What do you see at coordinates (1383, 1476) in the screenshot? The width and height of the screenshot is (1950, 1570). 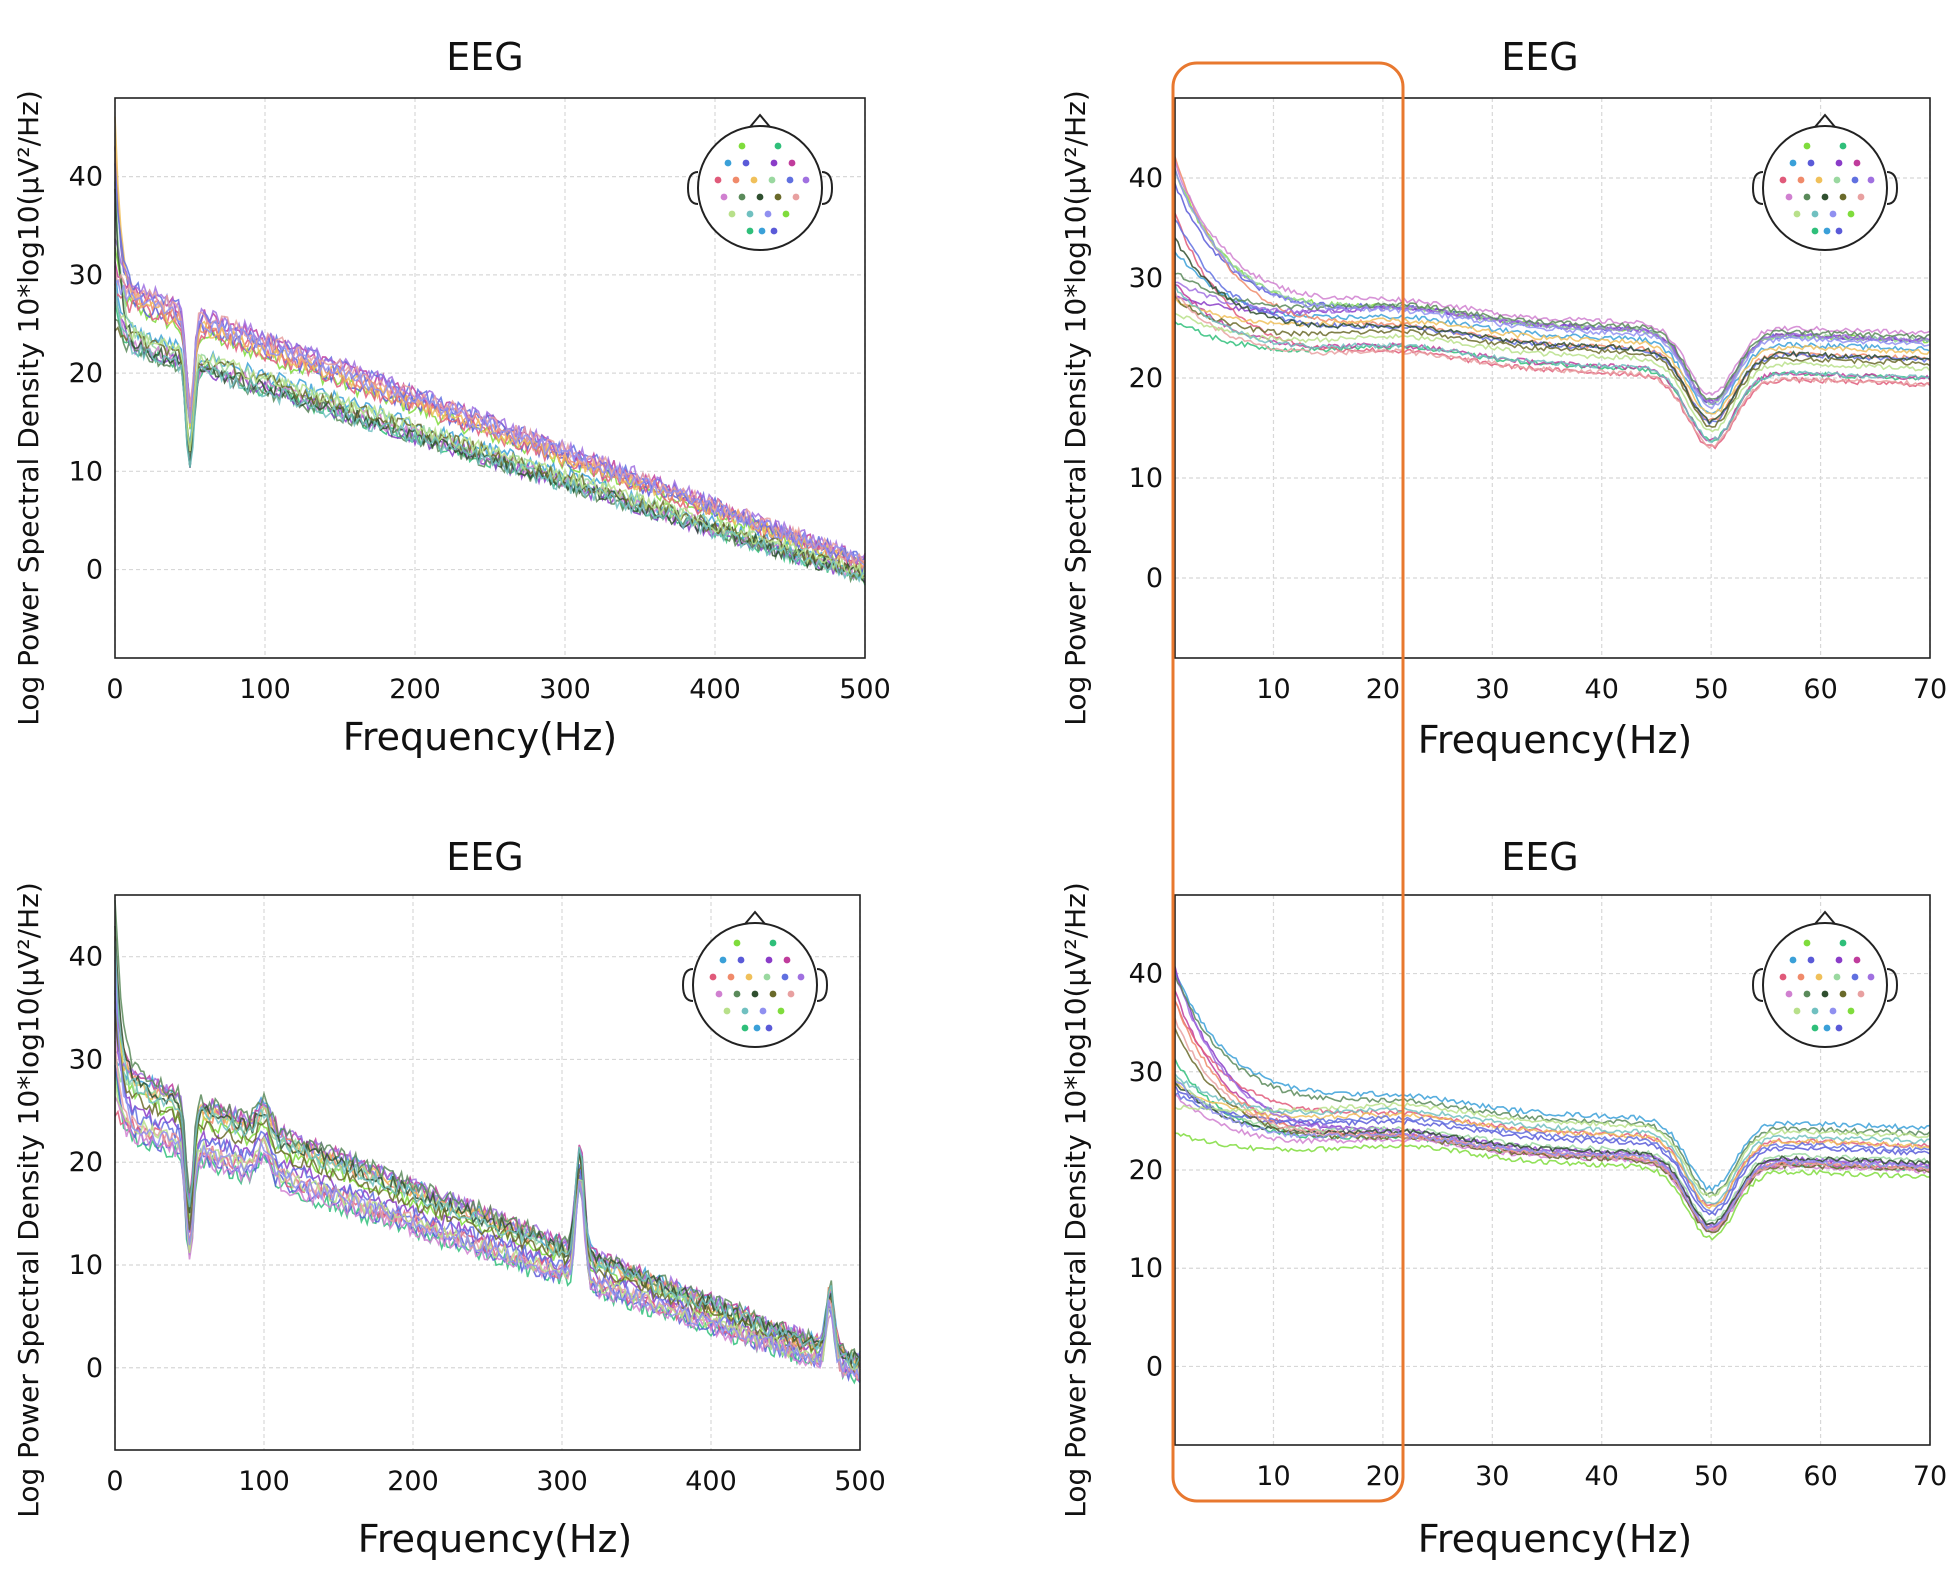 I see `x-tick-label: 20` at bounding box center [1383, 1476].